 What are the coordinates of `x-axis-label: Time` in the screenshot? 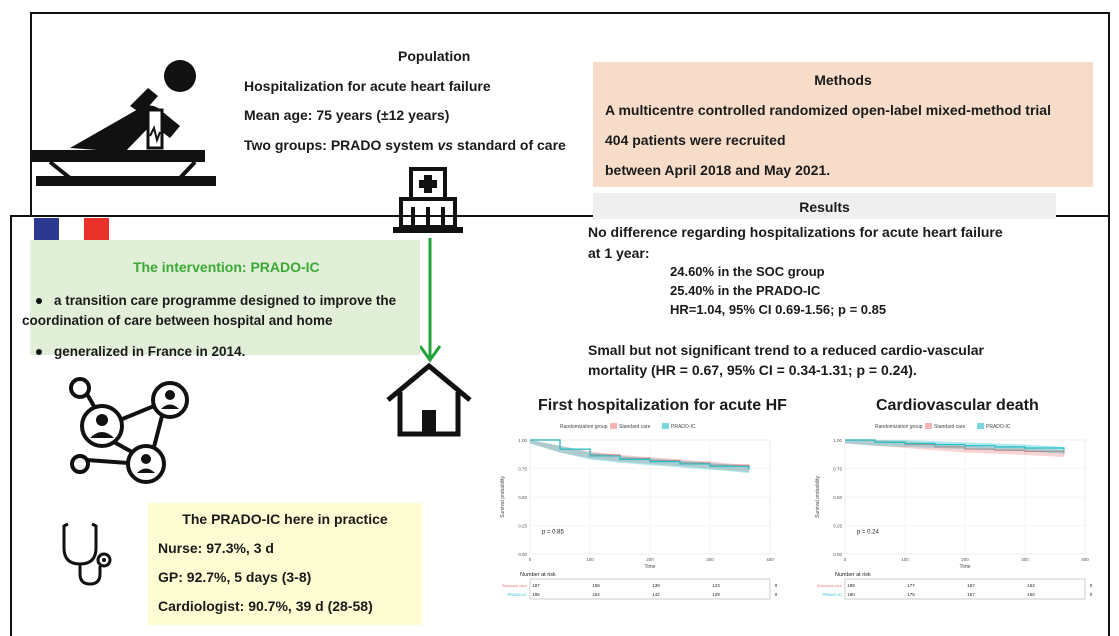 It's located at (650, 567).